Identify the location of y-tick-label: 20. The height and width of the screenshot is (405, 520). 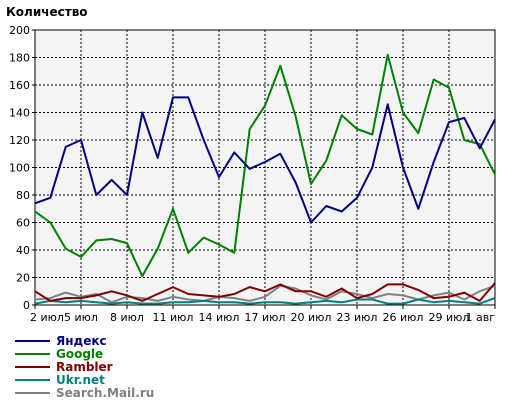
(23, 278).